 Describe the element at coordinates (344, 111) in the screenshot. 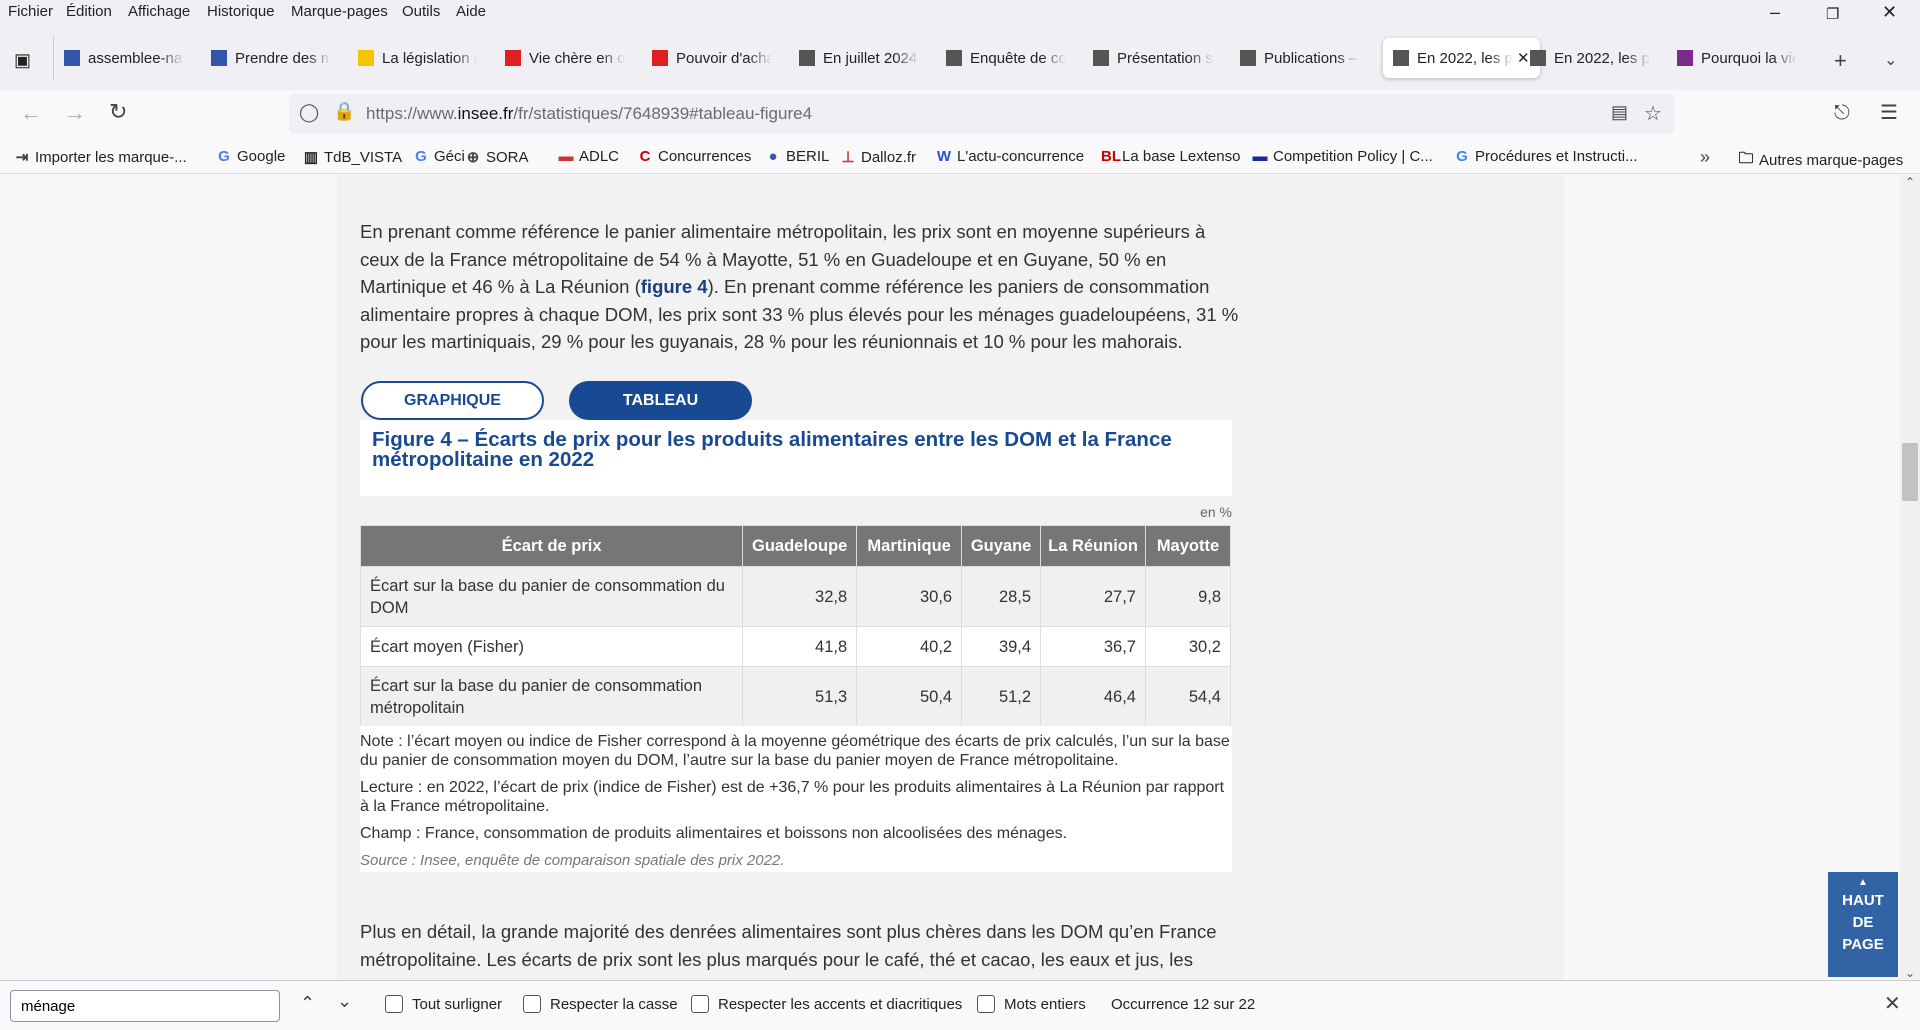

I see `lock-icon: 🔒` at that location.